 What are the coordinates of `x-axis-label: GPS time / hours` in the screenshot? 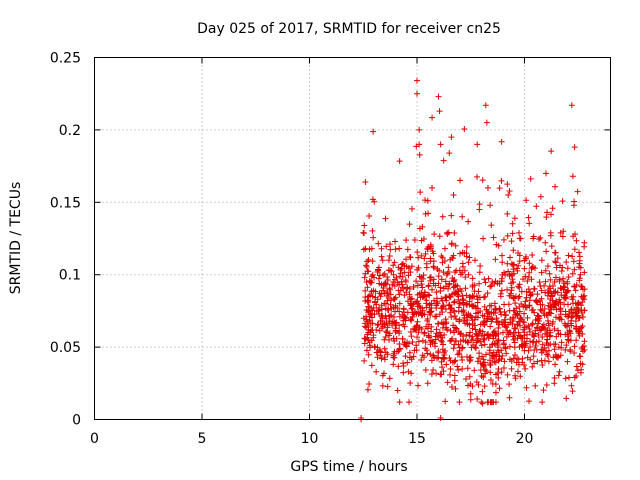 It's located at (348, 467).